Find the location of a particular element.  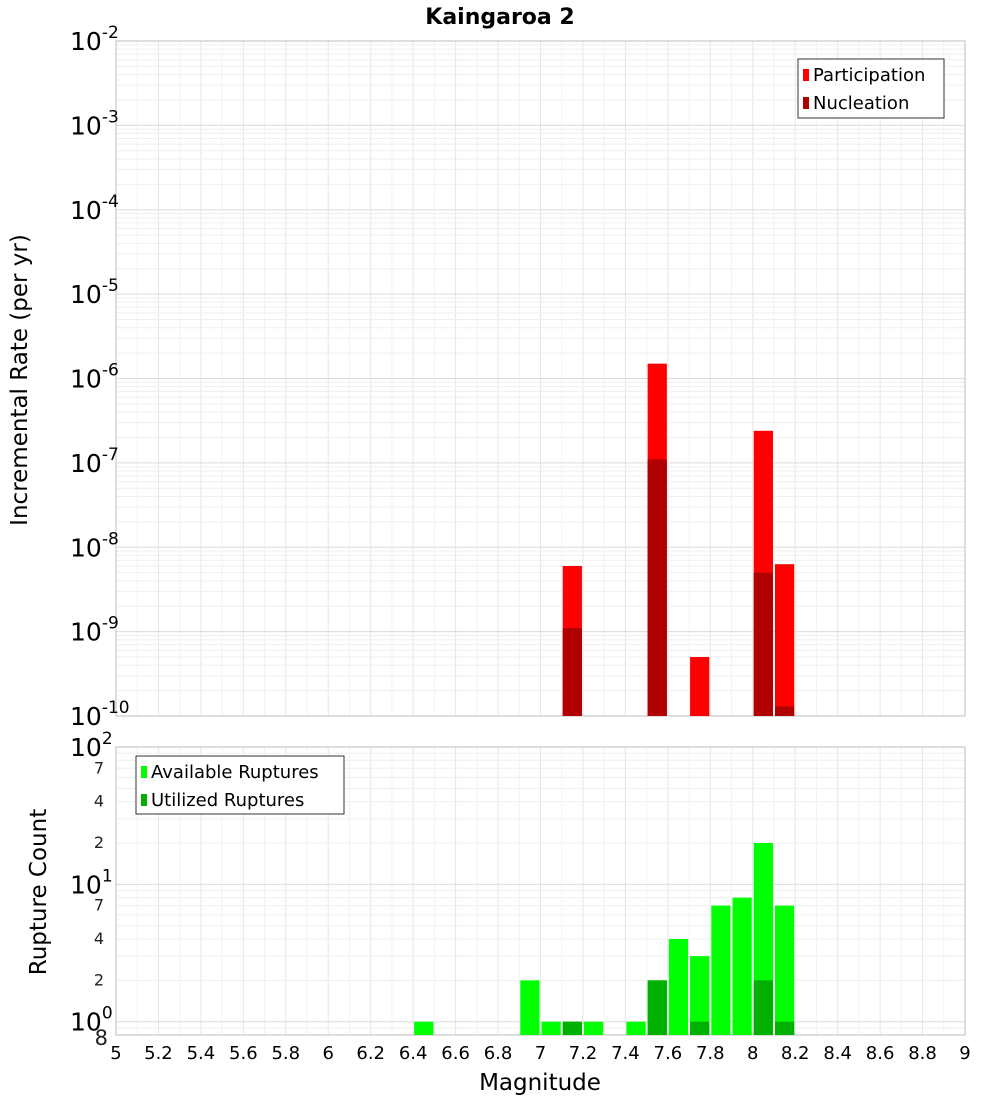

x-tick-label: 8.8 is located at coordinates (922, 1053).